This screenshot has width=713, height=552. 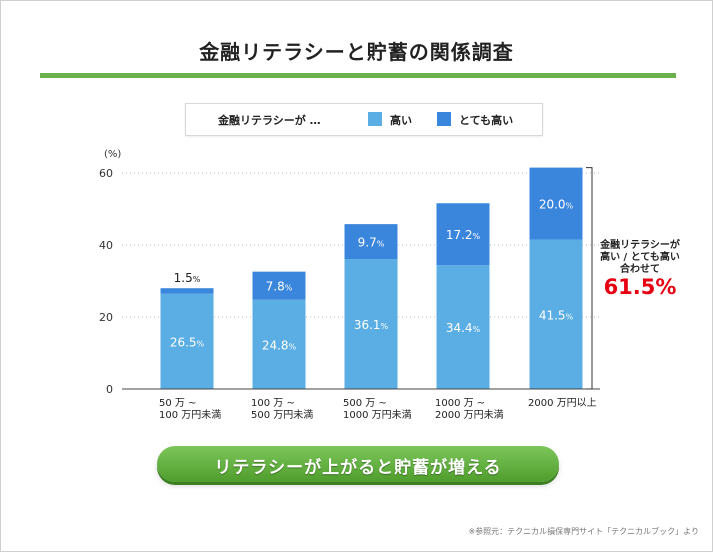 I want to click on data-label-very-high: 9.7%, so click(x=371, y=243).